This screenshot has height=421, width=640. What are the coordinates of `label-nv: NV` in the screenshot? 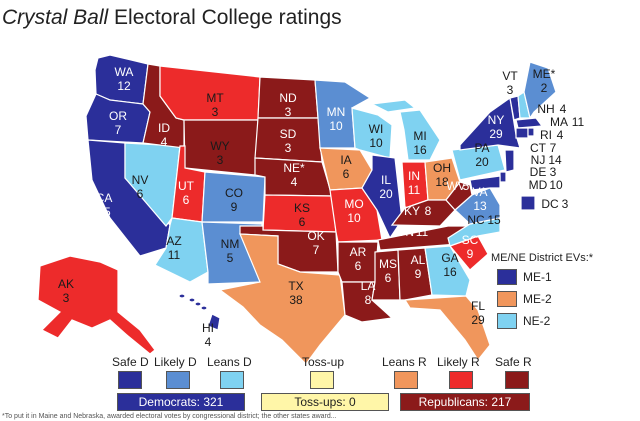 It's located at (140, 180).